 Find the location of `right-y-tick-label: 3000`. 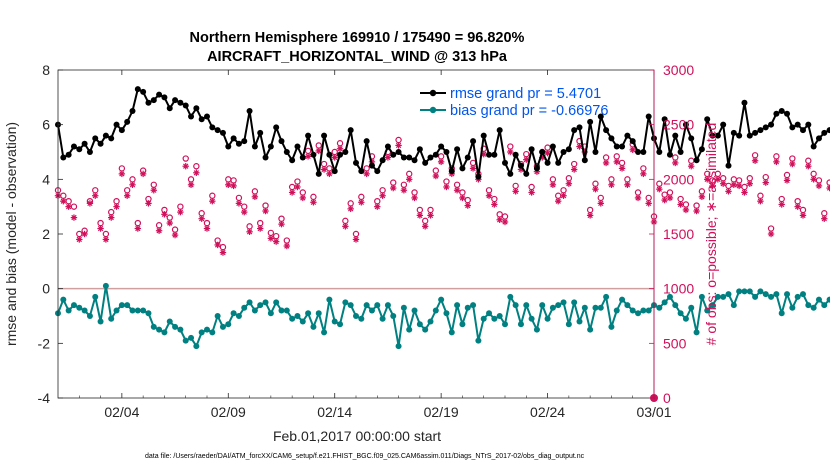

right-y-tick-label: 3000 is located at coordinates (678, 70).